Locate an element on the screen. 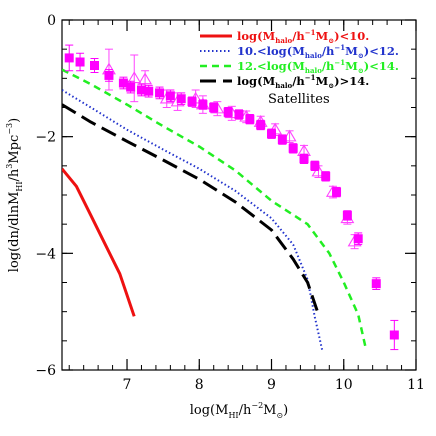 The image size is (436, 436). y-tick-label: −2 is located at coordinates (45, 138).